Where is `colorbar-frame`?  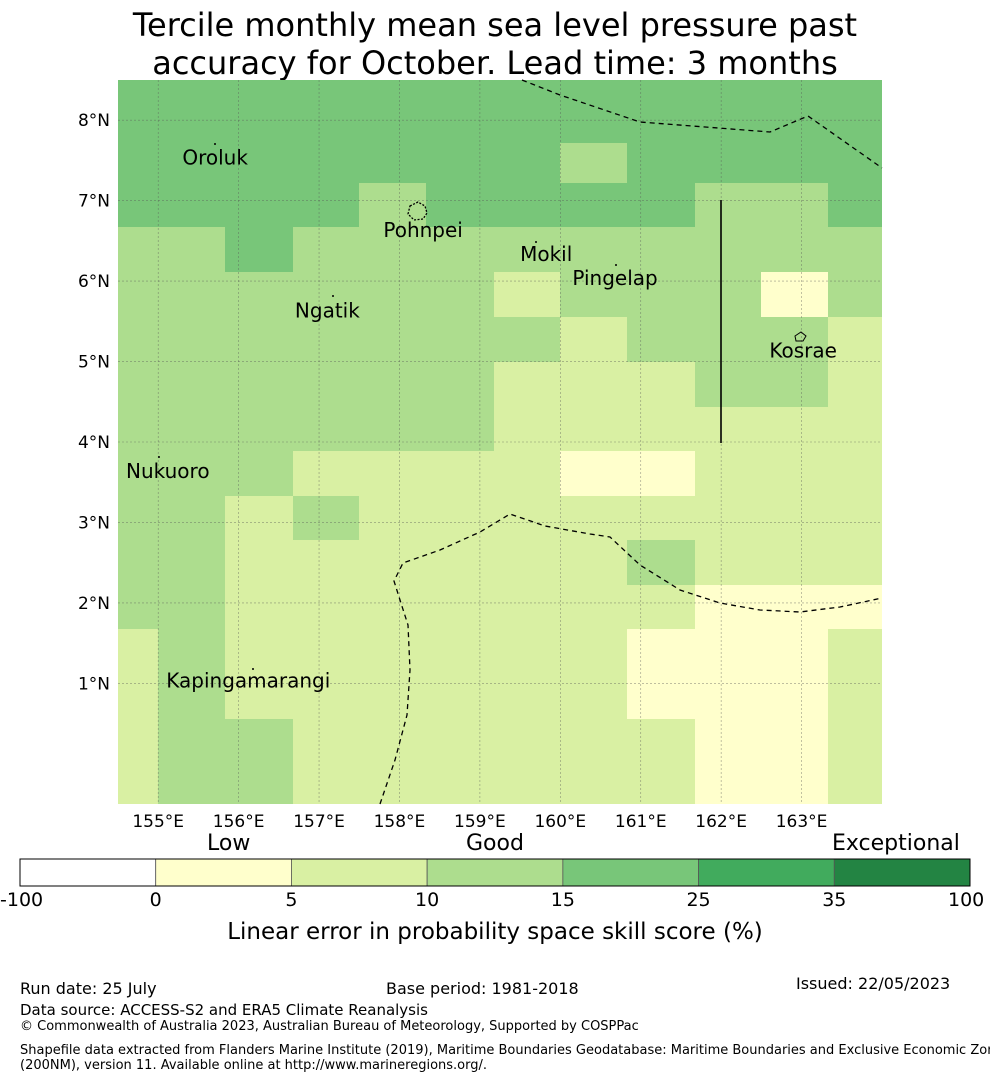
colorbar-frame is located at coordinates (495, 872).